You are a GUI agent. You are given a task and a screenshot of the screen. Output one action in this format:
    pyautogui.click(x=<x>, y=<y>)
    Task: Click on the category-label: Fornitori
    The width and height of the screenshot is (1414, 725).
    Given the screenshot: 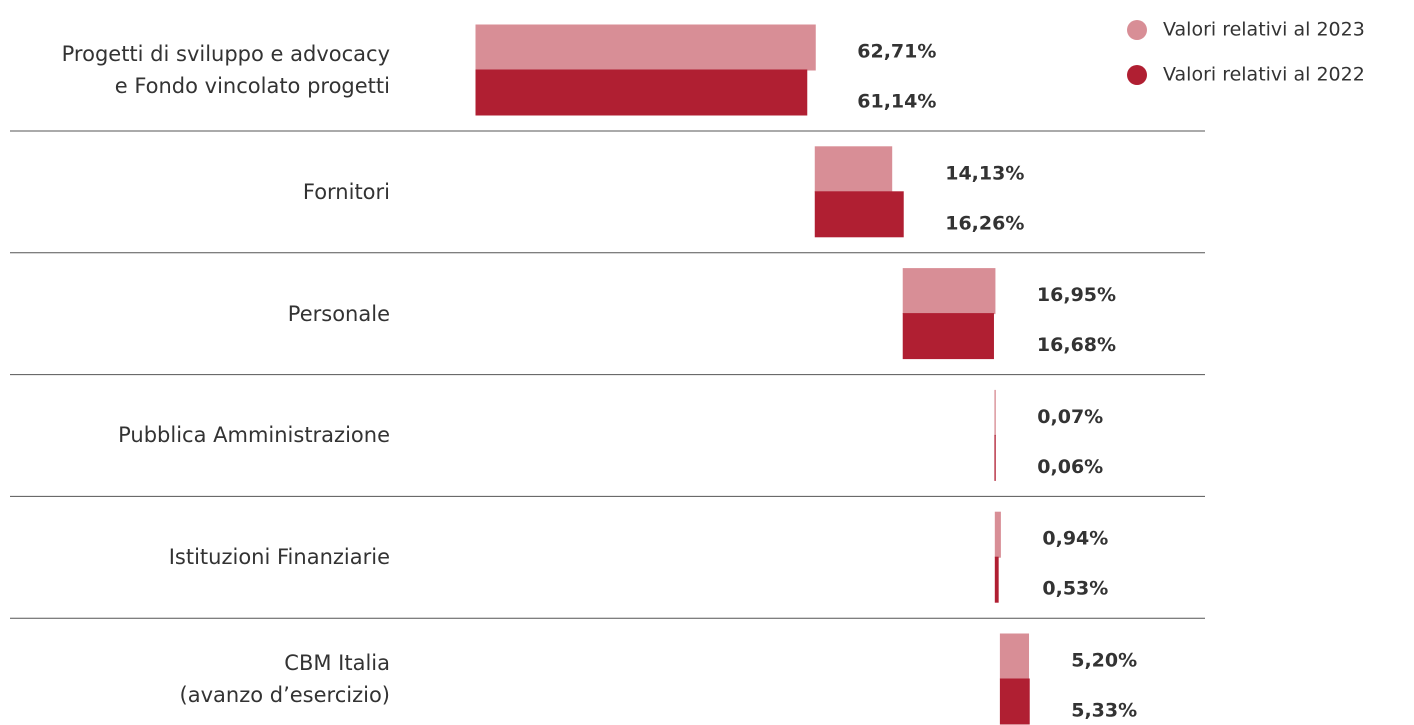 What is the action you would take?
    pyautogui.click(x=346, y=191)
    